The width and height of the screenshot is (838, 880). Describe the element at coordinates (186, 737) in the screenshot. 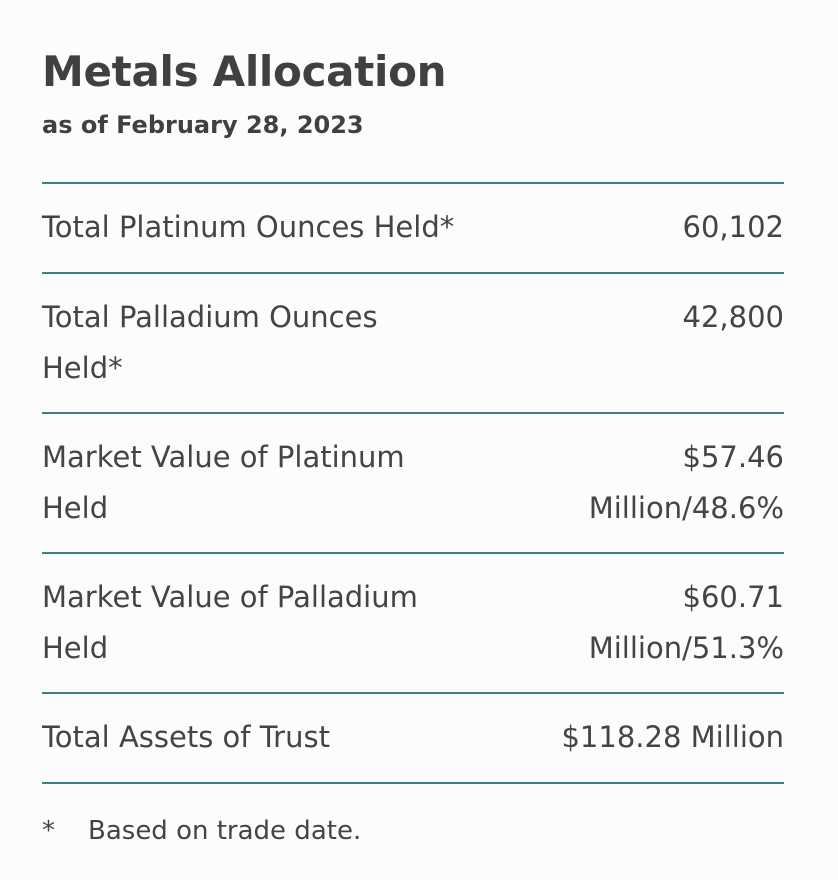

I see `row-label: Total Assets of Trust` at that location.